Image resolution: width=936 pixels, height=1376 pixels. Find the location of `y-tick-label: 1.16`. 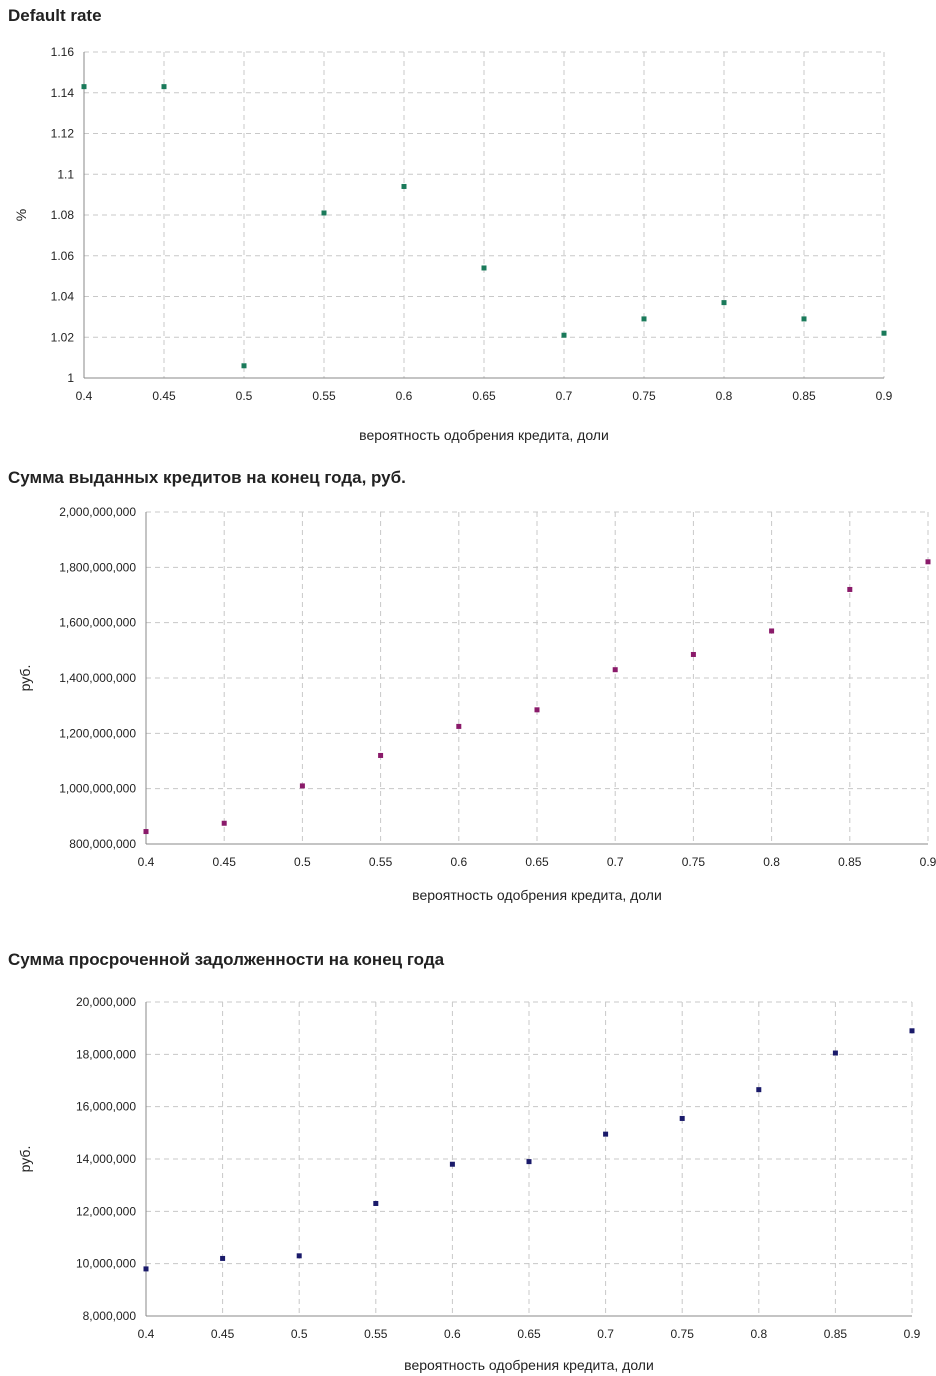

y-tick-label: 1.16 is located at coordinates (63, 52).